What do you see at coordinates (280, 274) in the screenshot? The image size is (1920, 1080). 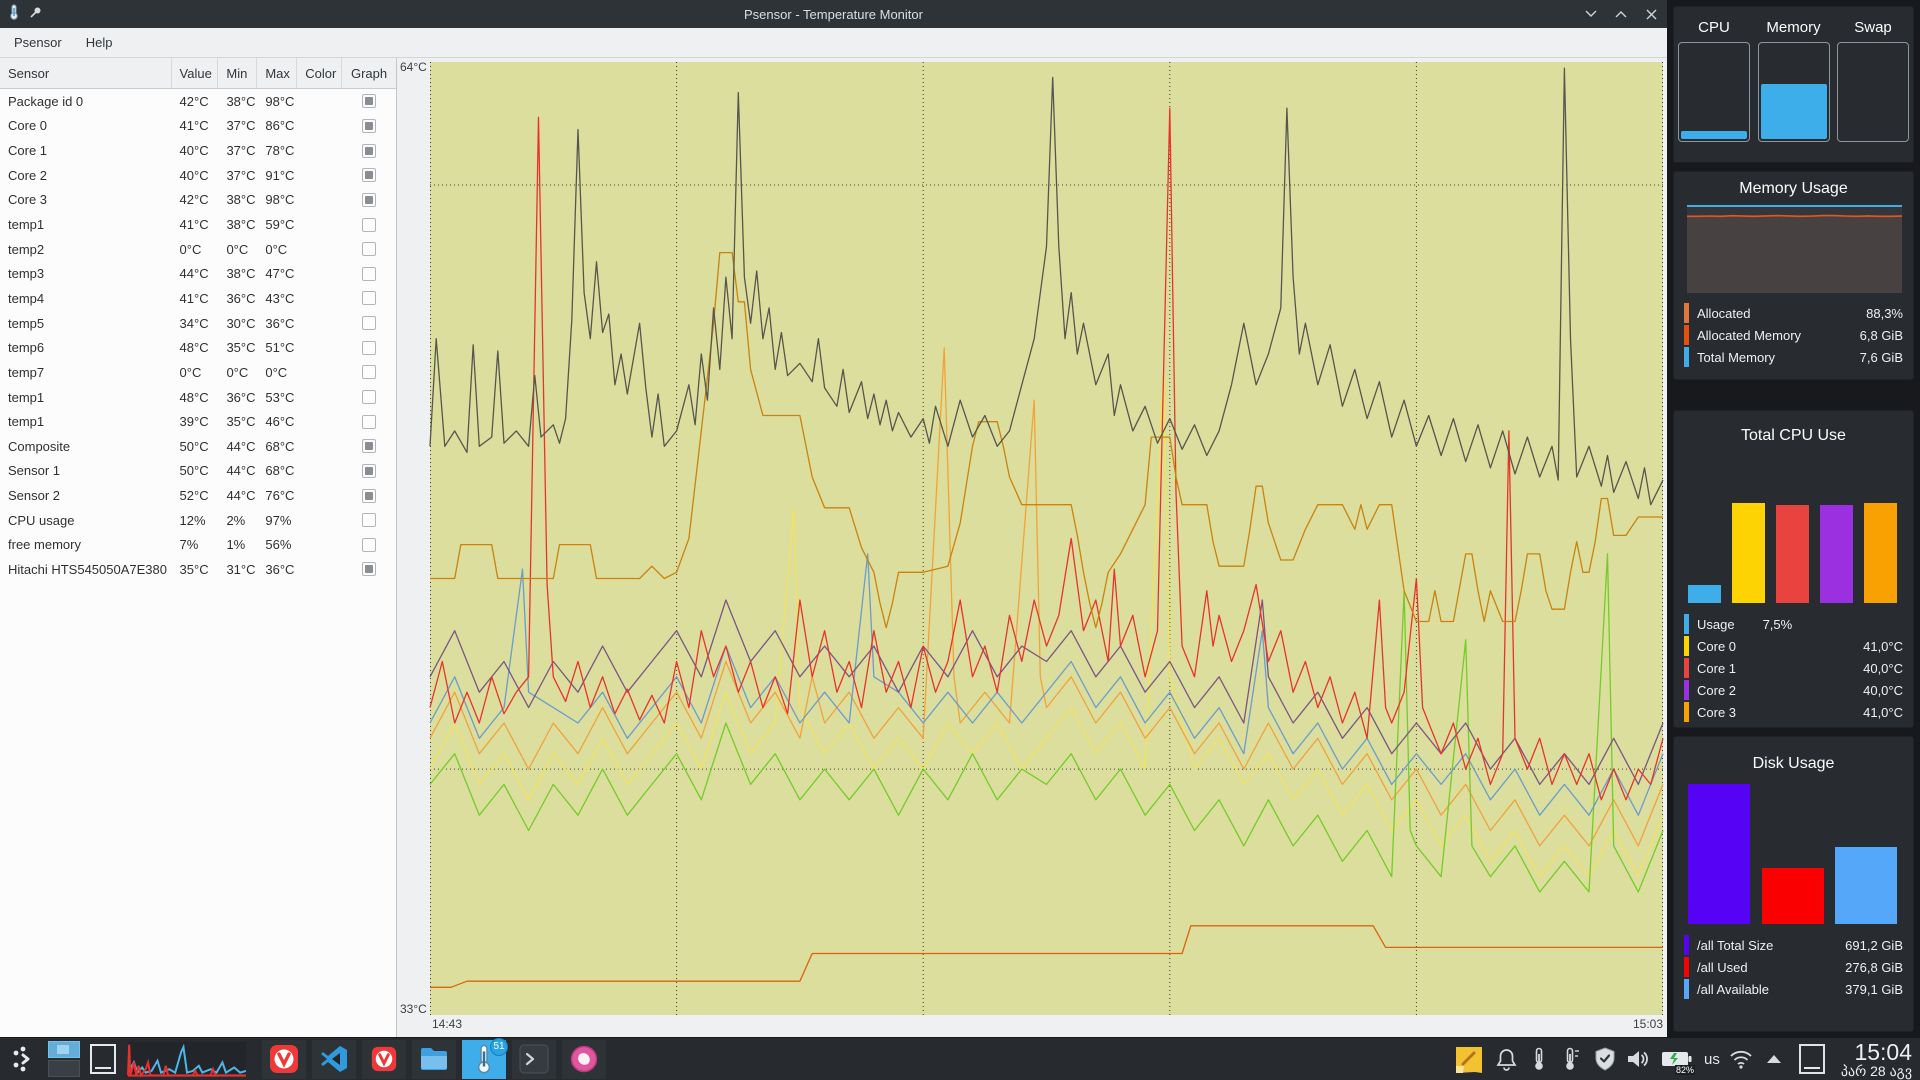 I see `sensor-max: 47°C` at bounding box center [280, 274].